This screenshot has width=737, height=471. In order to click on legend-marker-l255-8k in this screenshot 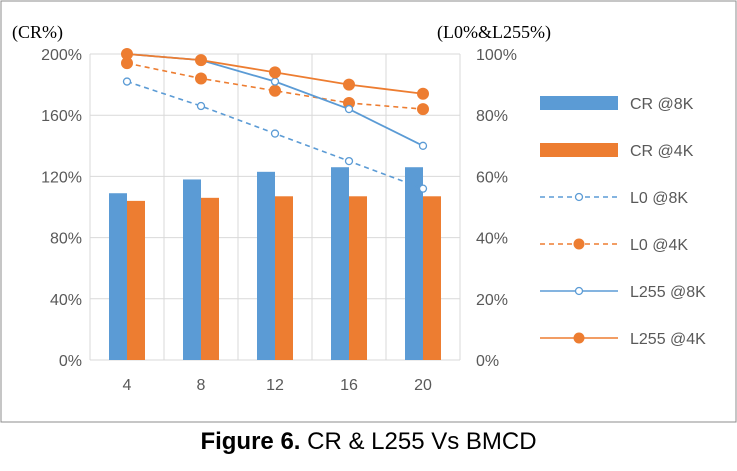, I will do `click(579, 291)`.